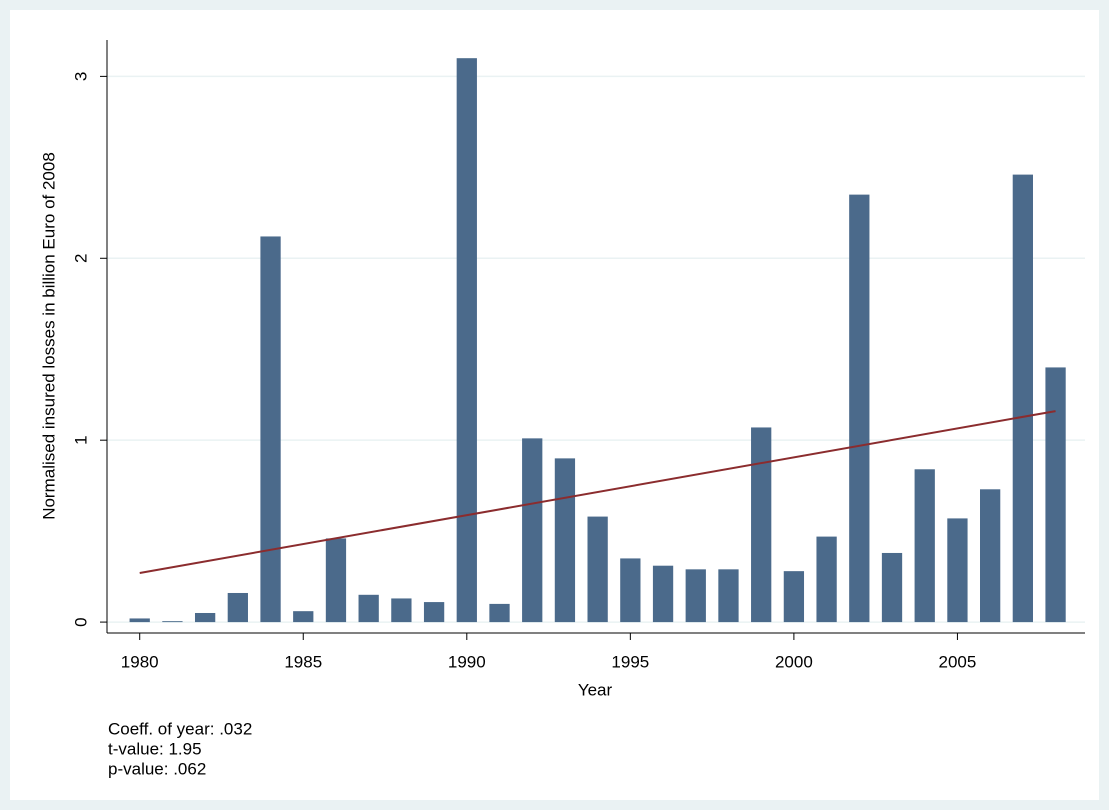 The width and height of the screenshot is (1109, 810). What do you see at coordinates (80, 258) in the screenshot?
I see `y-tick-label: 2` at bounding box center [80, 258].